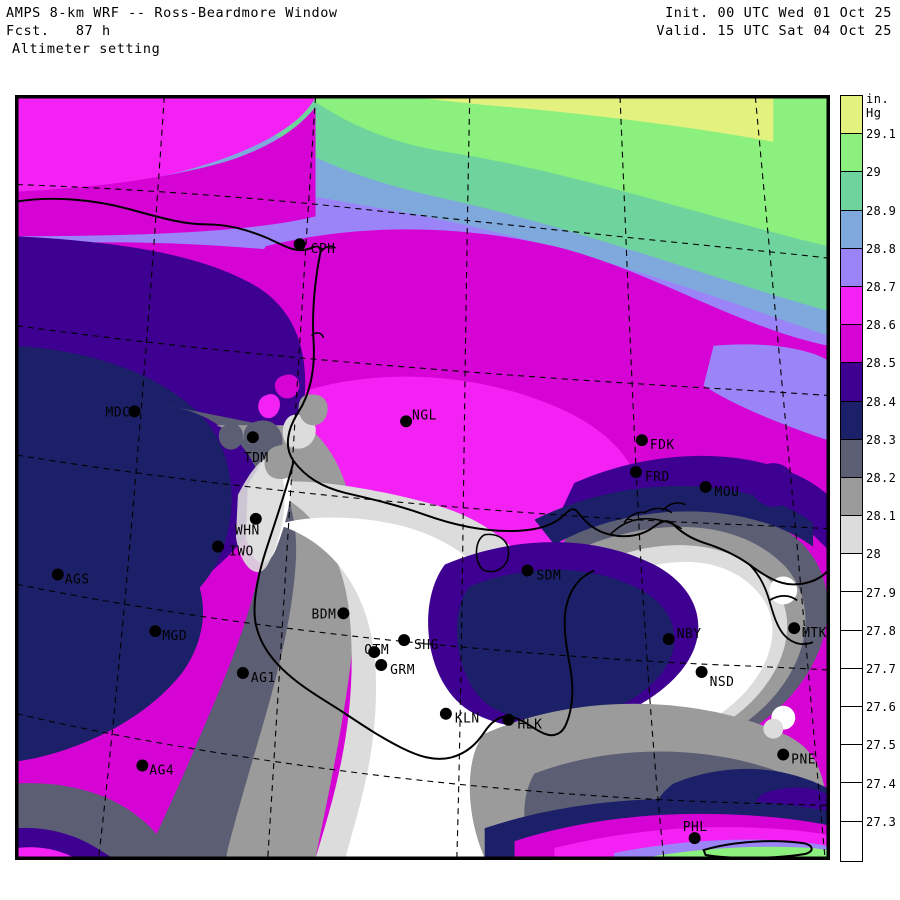  What do you see at coordinates (548, 575) in the screenshot?
I see `station-label: SDM` at bounding box center [548, 575].